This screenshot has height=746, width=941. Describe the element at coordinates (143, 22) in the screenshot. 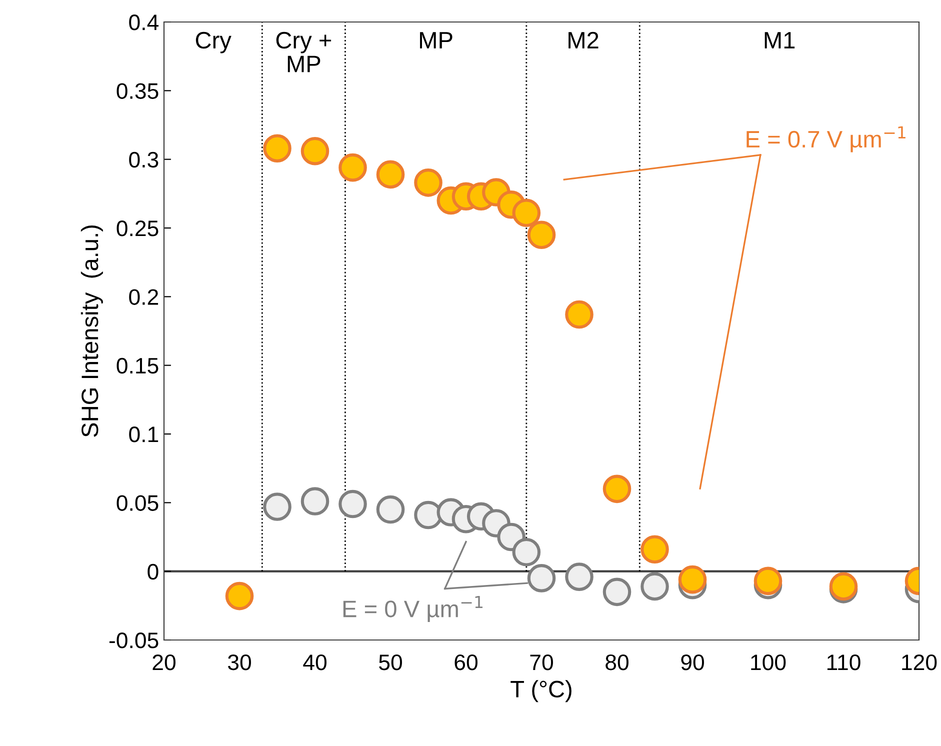

I see `y-tick-label: 0.4` at that location.